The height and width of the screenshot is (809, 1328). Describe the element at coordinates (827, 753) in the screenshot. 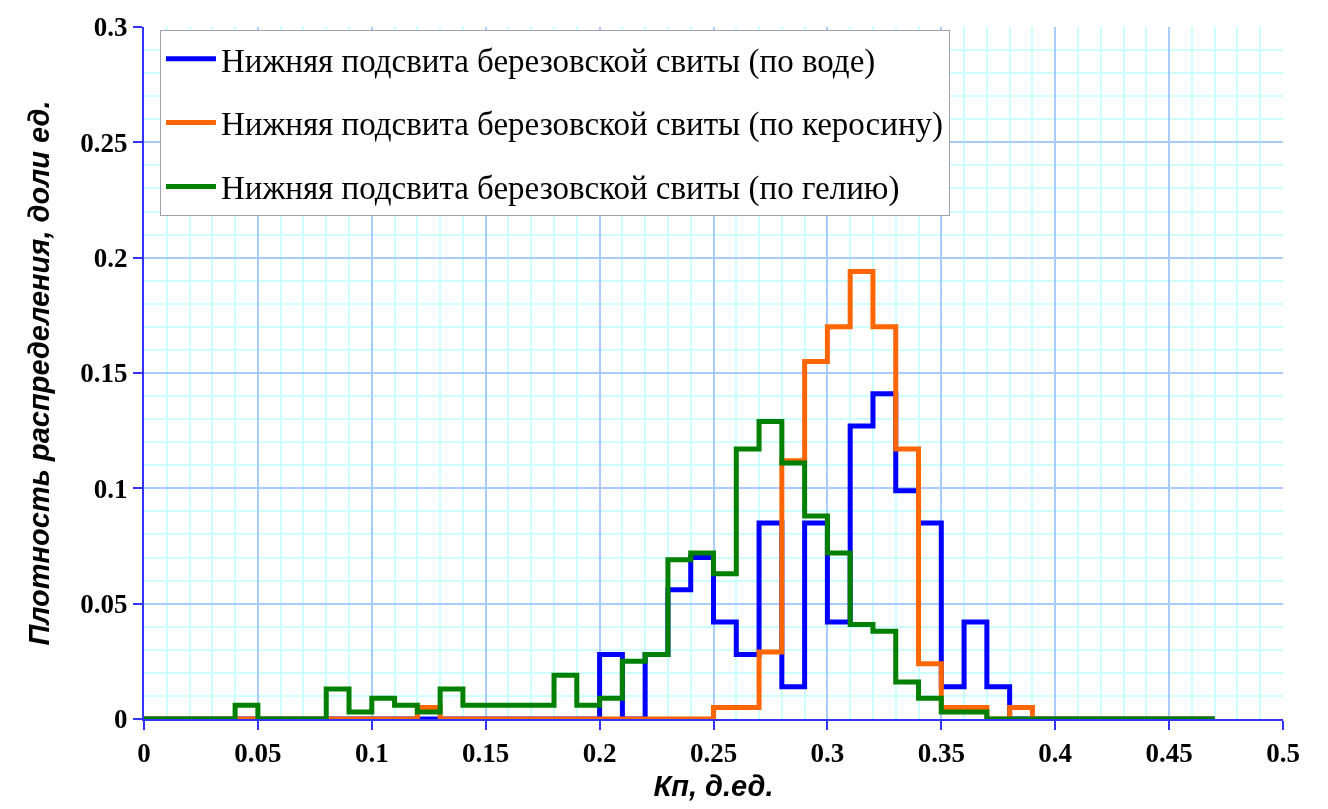

I see `x-tick-label: 0.3` at that location.